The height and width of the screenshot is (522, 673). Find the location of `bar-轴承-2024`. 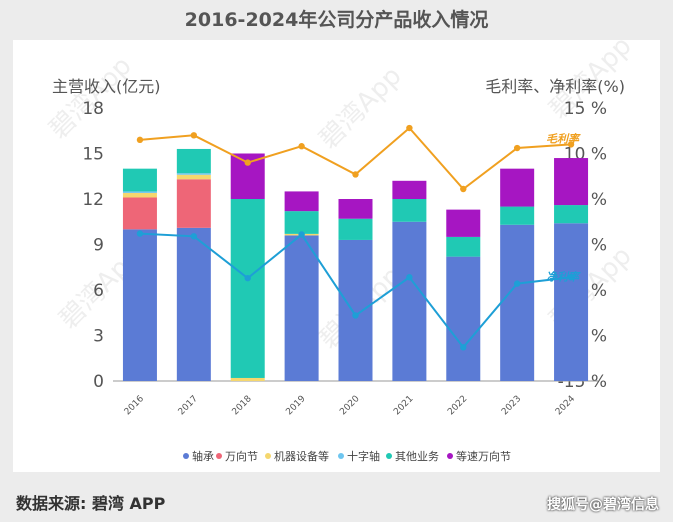

bar-轴承-2024 is located at coordinates (571, 302).